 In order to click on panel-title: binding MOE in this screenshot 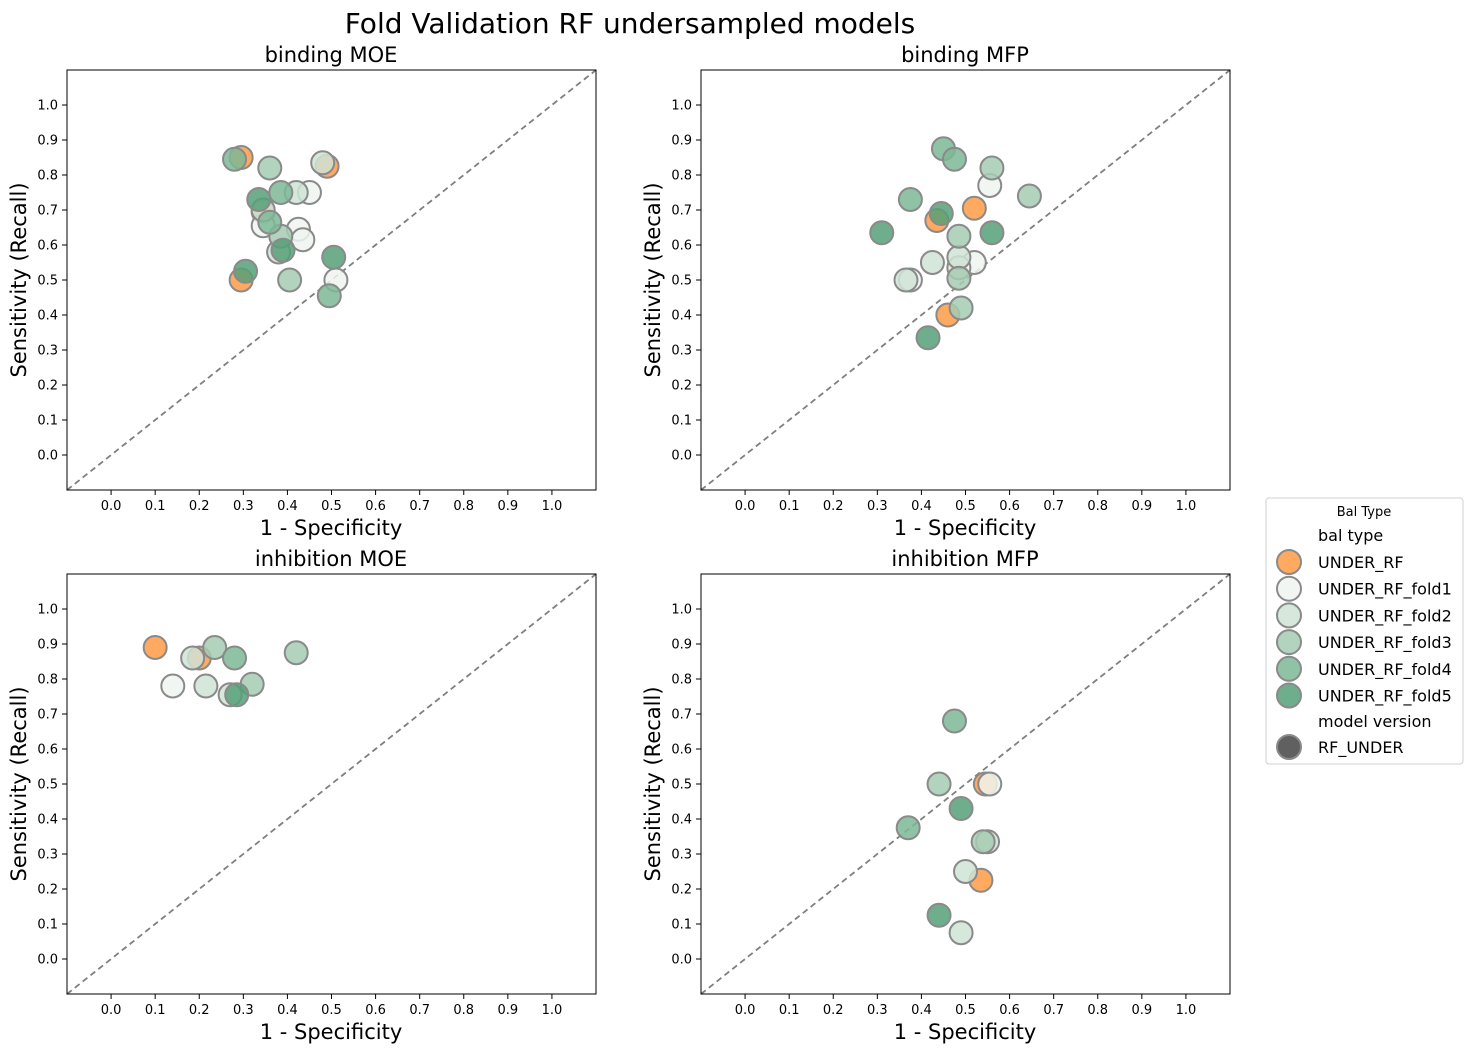, I will do `click(331, 55)`.